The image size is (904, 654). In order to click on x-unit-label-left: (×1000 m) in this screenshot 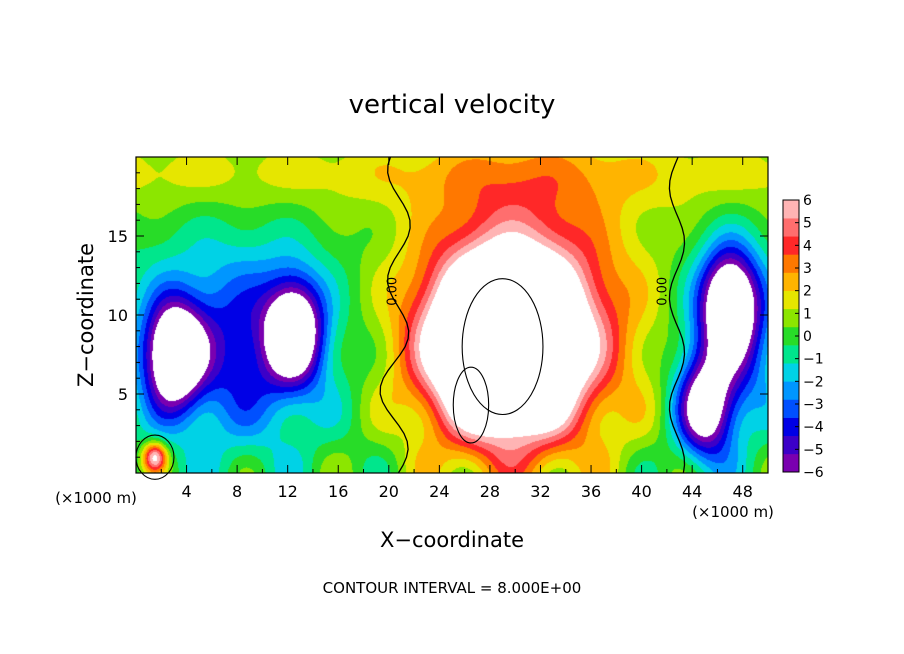, I will do `click(96, 498)`.